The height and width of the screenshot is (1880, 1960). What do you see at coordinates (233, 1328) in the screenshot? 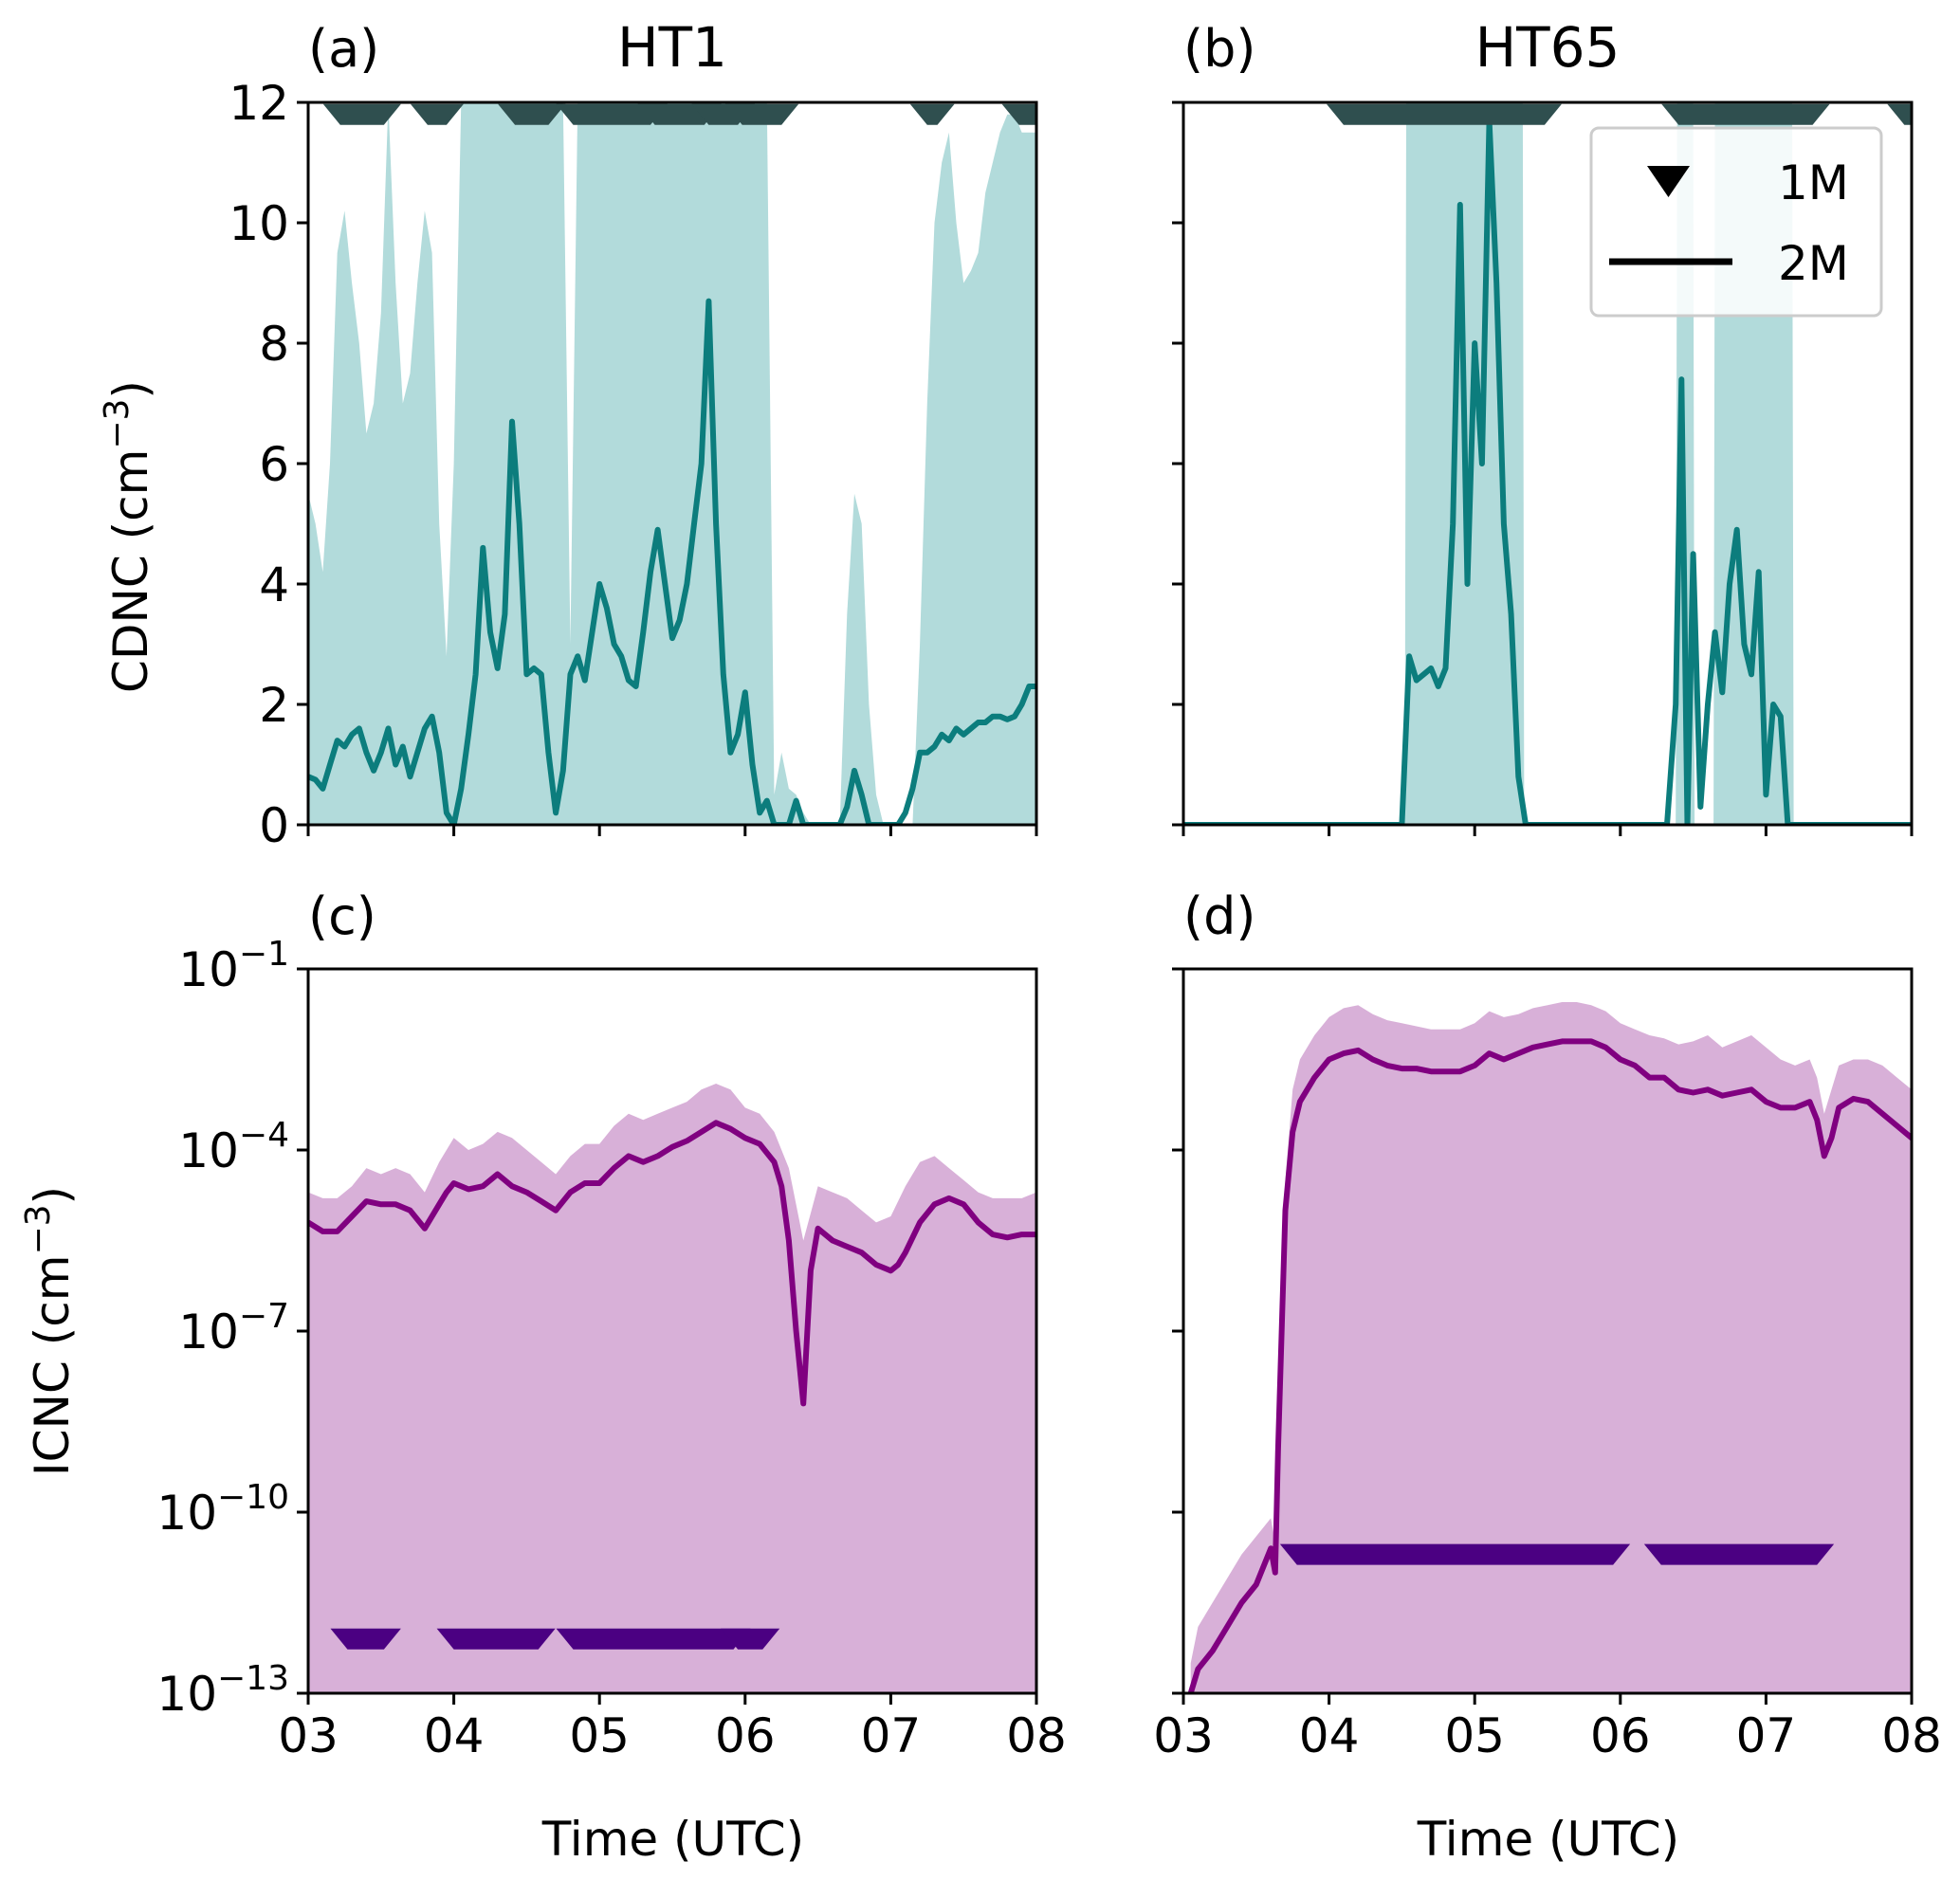
I see `y-tick-label: 10⁻⁷` at bounding box center [233, 1328].